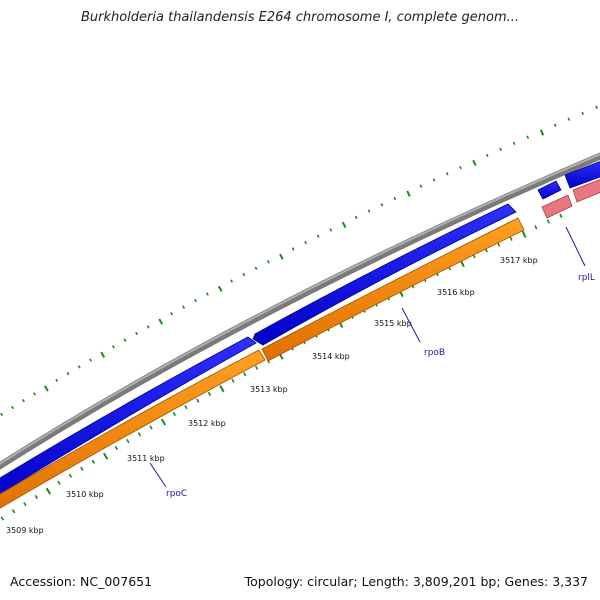 The height and width of the screenshot is (600, 600). What do you see at coordinates (393, 323) in the screenshot?
I see `scale-tick-label: 3515 kbp` at bounding box center [393, 323].